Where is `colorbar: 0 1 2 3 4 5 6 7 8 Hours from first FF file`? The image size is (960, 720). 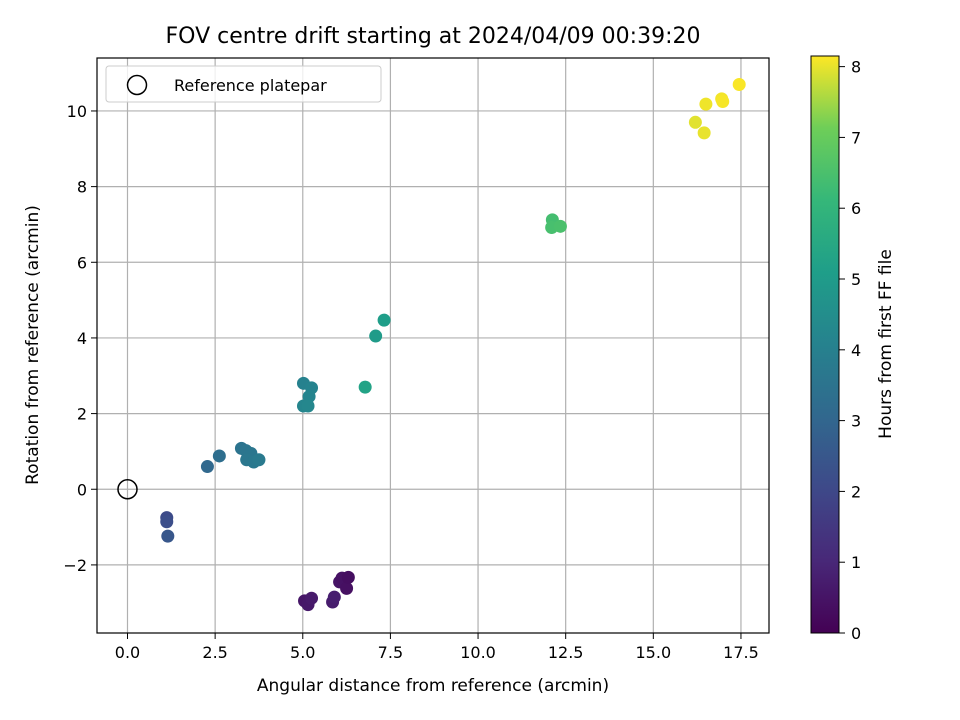 colorbar: 0 1 2 3 4 5 6 7 8 Hours from first FF file is located at coordinates (853, 349).